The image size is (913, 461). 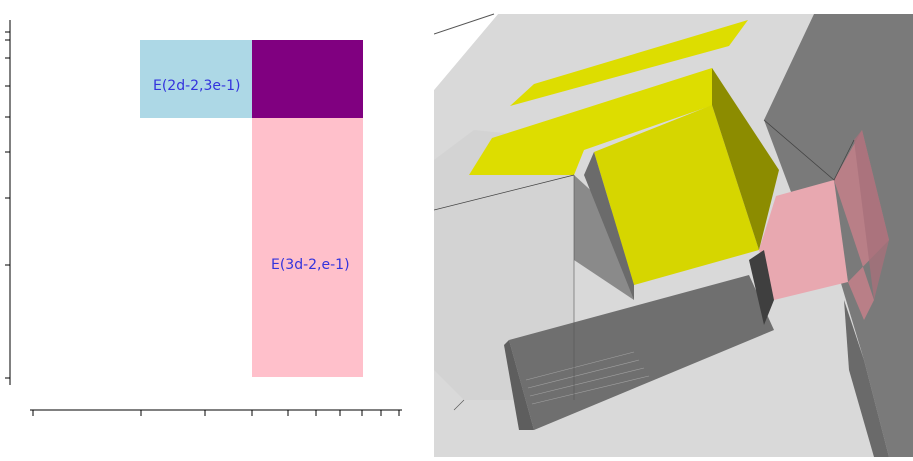 I want to click on region-label-E-3d-2-e-1: E(3d-2,e-1), so click(x=310, y=265).